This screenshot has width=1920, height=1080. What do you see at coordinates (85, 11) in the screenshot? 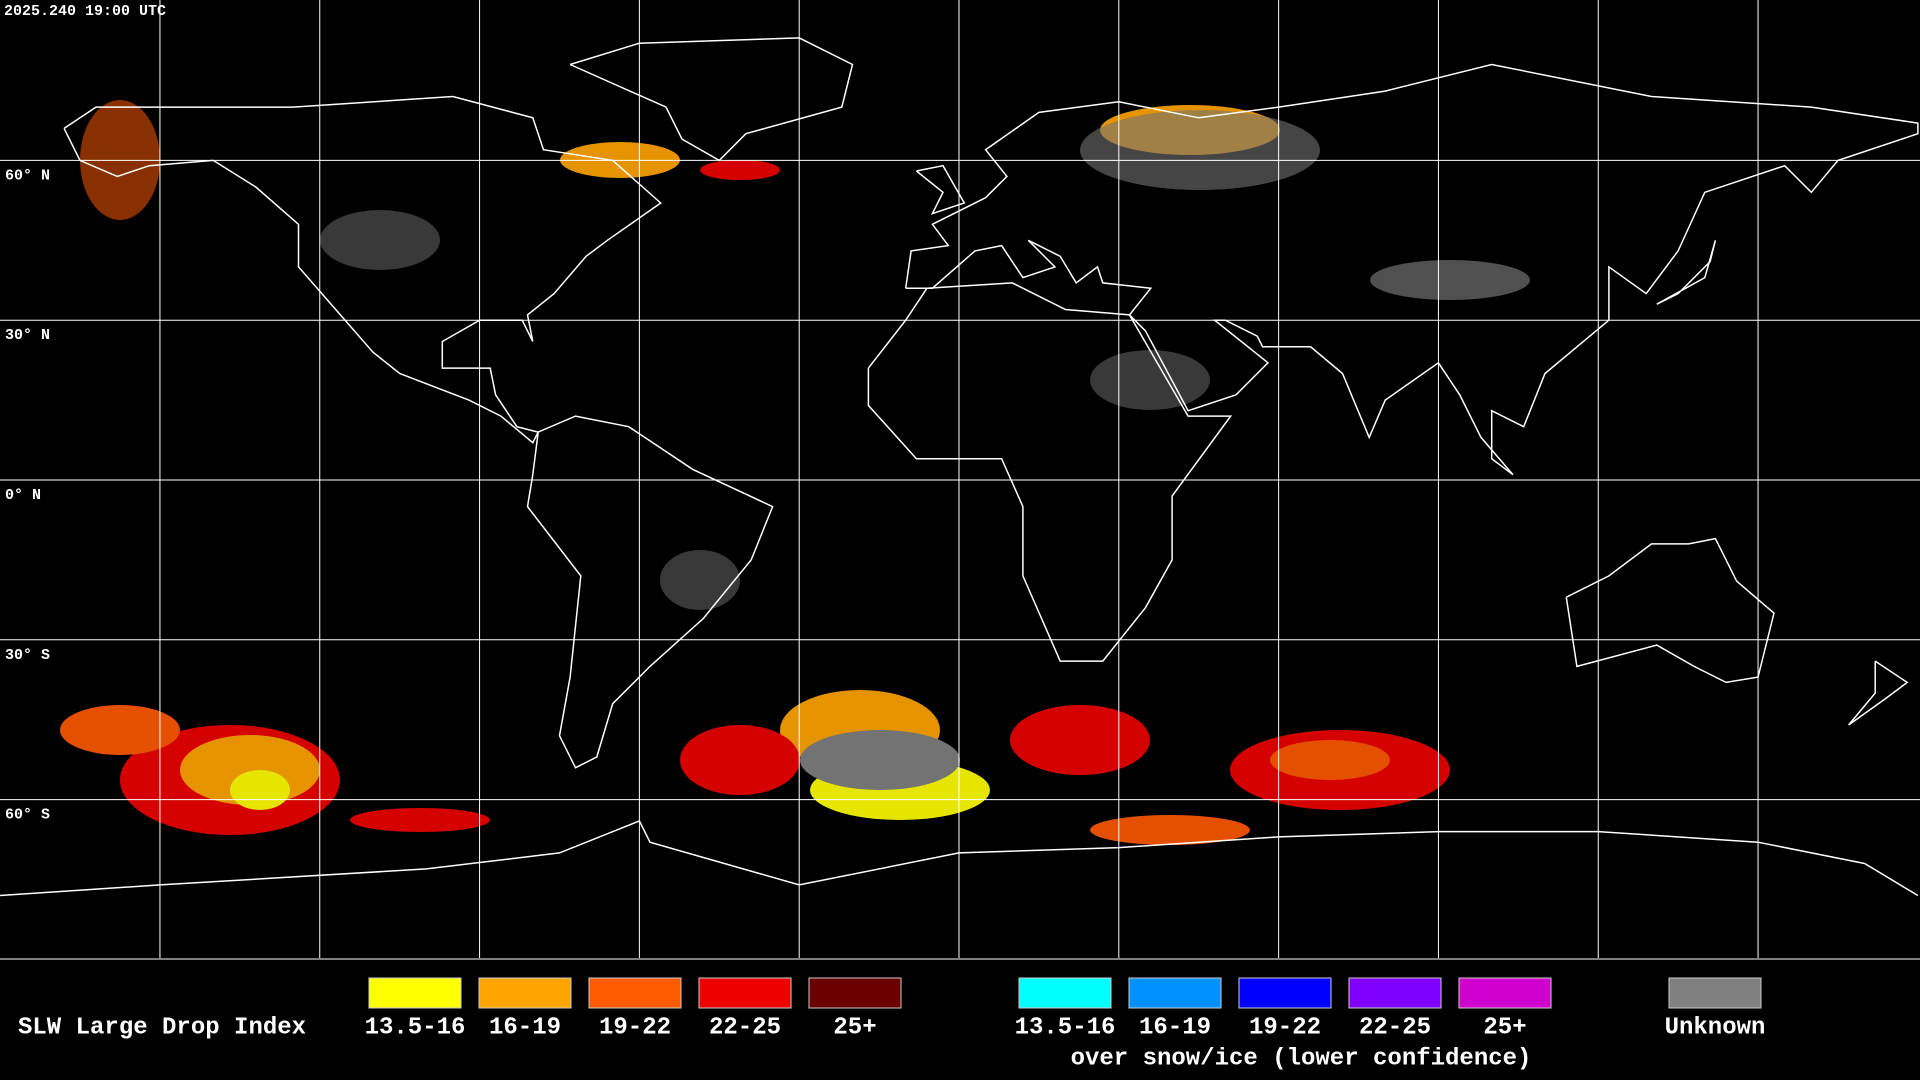
I see `timestamp: 2025.240 19:00 UTC` at bounding box center [85, 11].